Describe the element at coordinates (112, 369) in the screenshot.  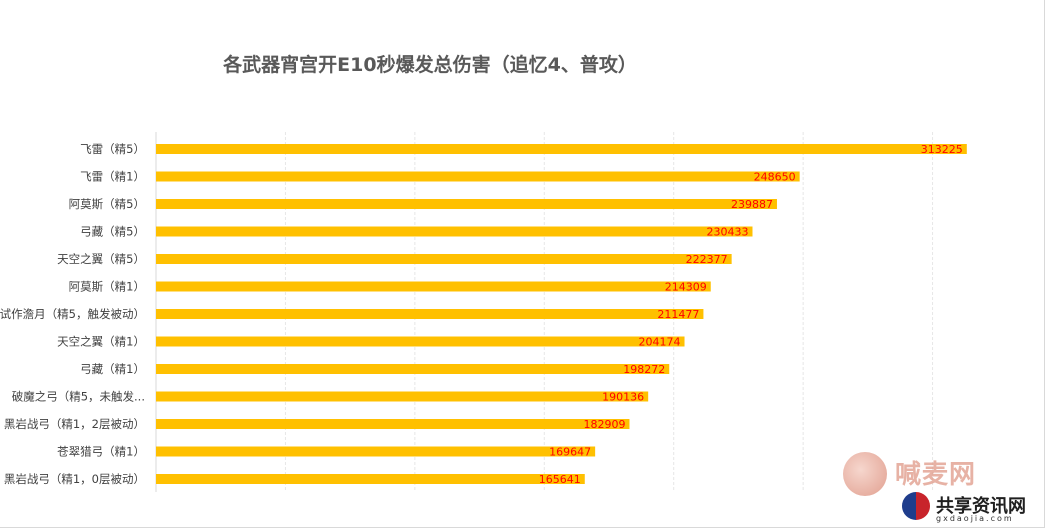
I see `category-label: 弓藏（精1）` at that location.